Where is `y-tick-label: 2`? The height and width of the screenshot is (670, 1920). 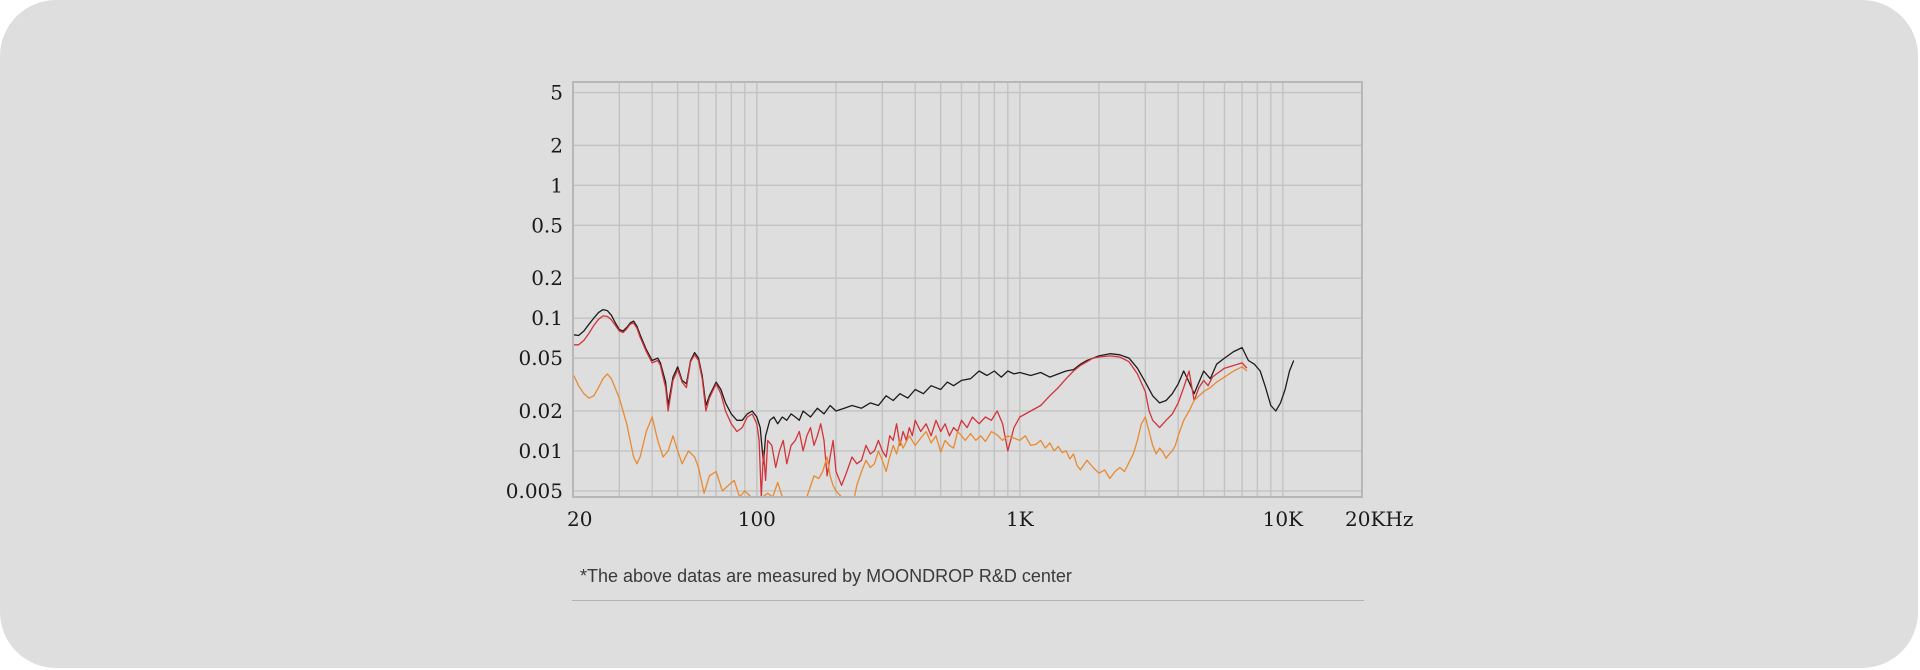 y-tick-label: 2 is located at coordinates (556, 145).